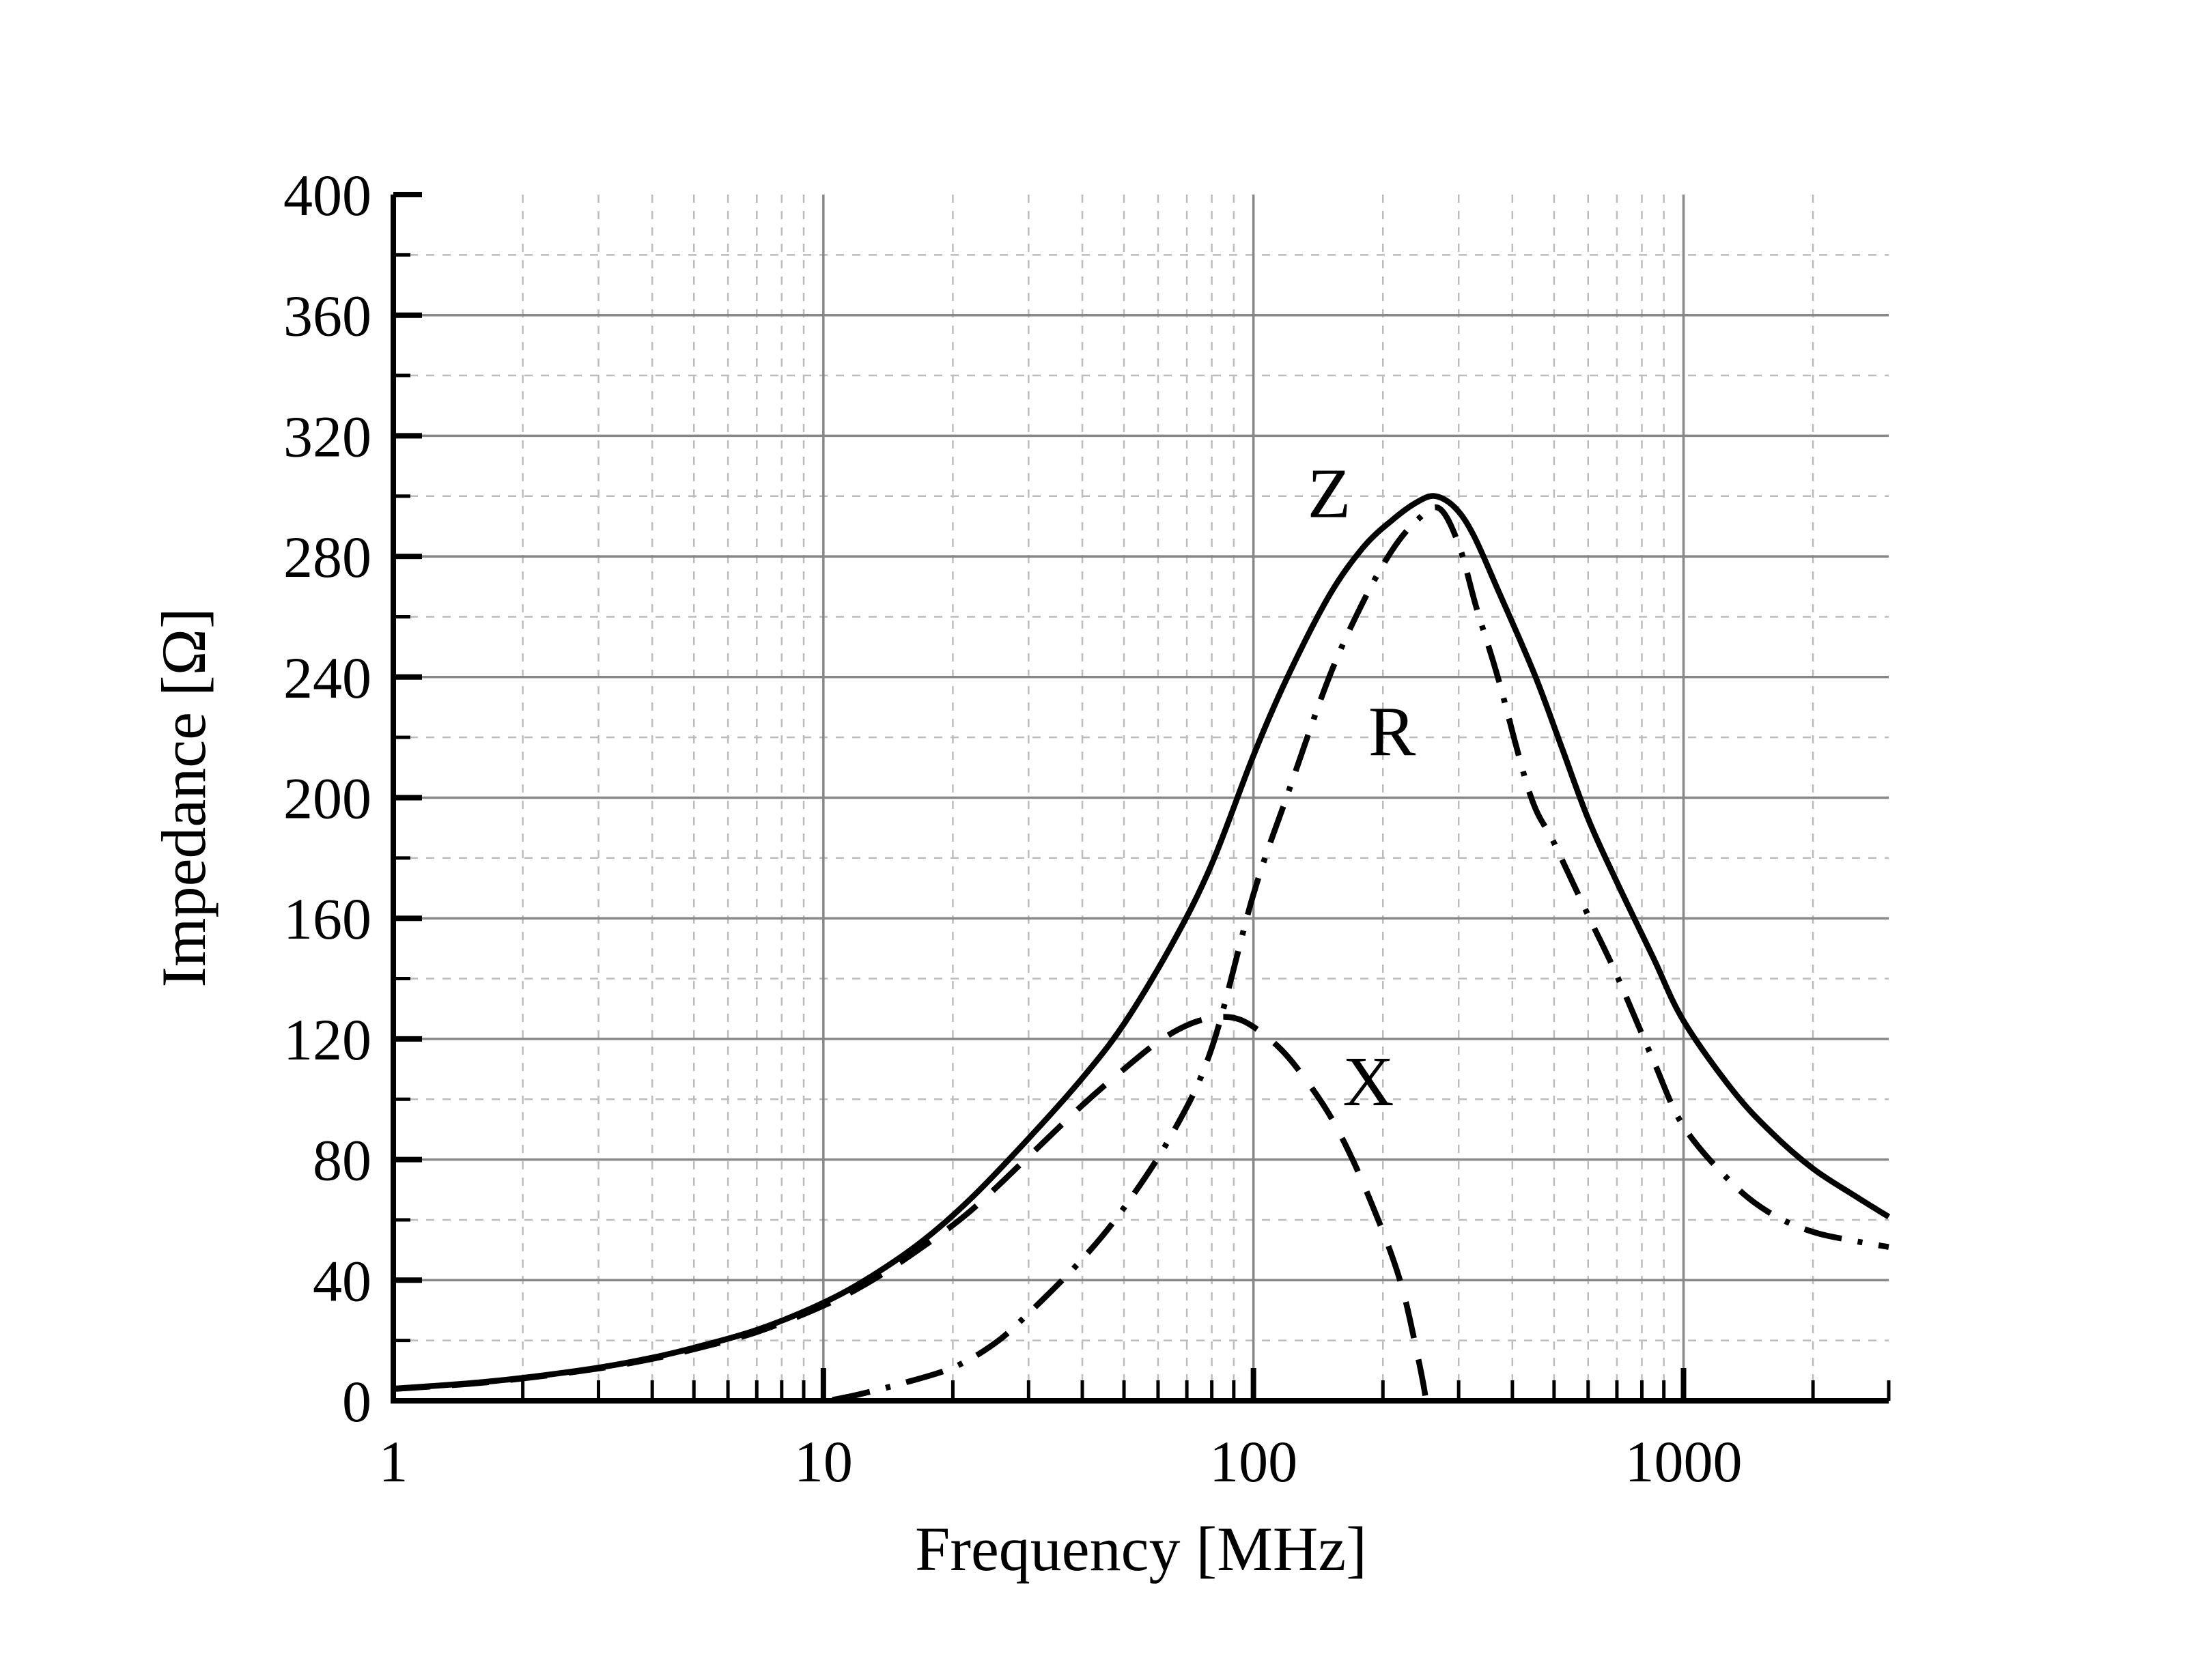 Image resolution: width=2196 pixels, height=1680 pixels. What do you see at coordinates (327, 678) in the screenshot?
I see `y-tick-label: 240` at bounding box center [327, 678].